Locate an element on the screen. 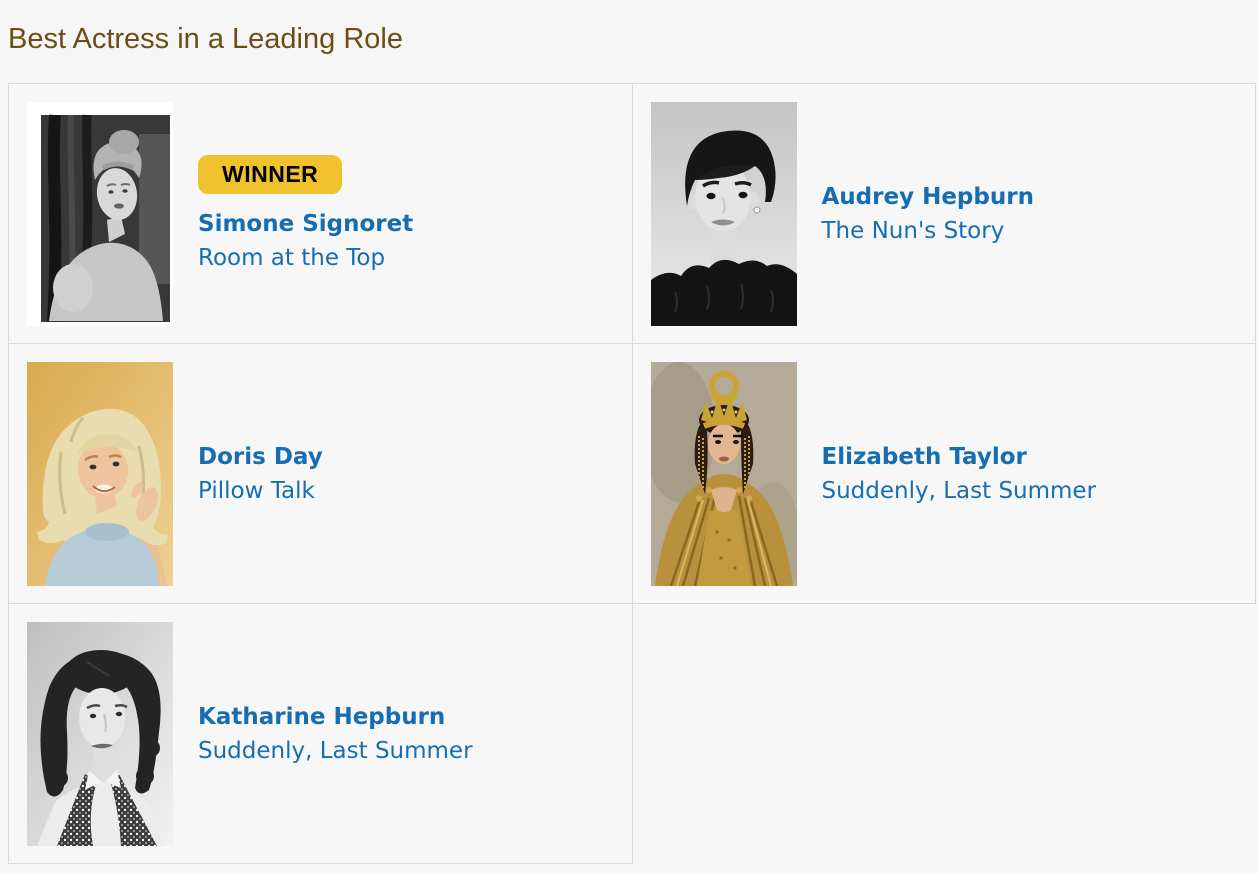 The width and height of the screenshot is (1258, 874). nominee-cell-content: Katharine Hepburn Suddenly, Last Summer is located at coordinates (320, 733).